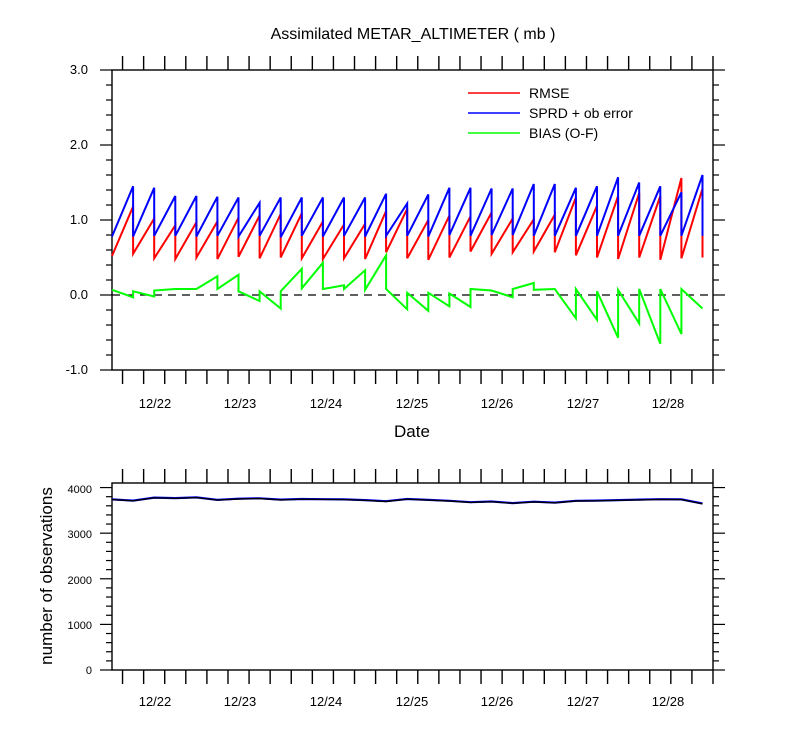  Describe the element at coordinates (80, 535) in the screenshot. I see `obs-y-tick-label-3000: 3000` at that location.